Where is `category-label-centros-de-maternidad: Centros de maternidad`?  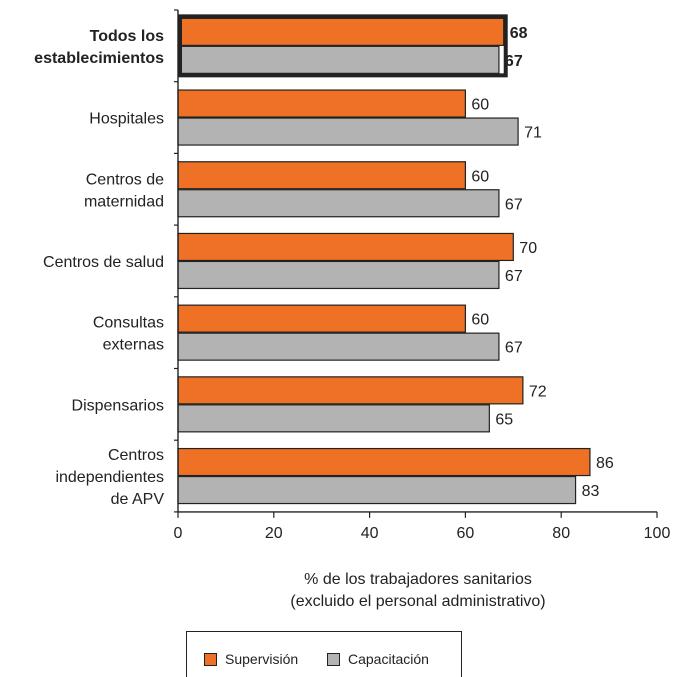
category-label-centros-de-maternidad: Centros de maternidad is located at coordinates (124, 190).